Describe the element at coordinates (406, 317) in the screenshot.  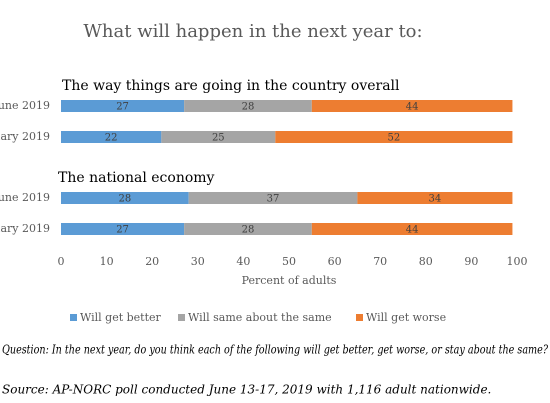
I see `legend-label: Will get worse` at that location.